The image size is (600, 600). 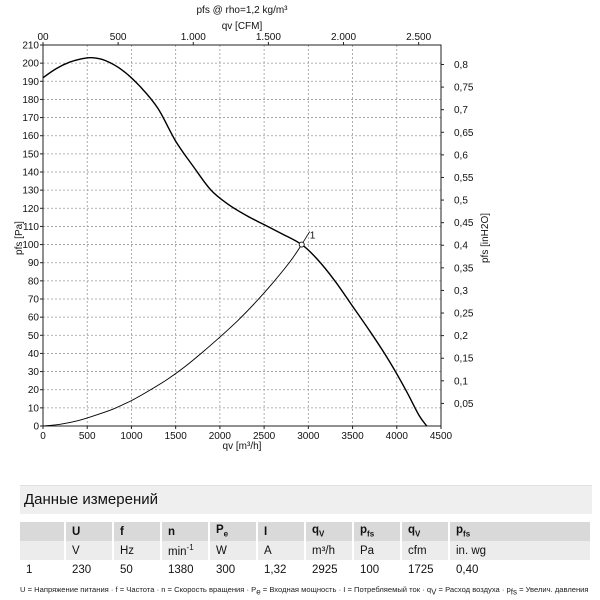 What do you see at coordinates (268, 37) in the screenshot?
I see `top-tick-label: 1.500` at bounding box center [268, 37].